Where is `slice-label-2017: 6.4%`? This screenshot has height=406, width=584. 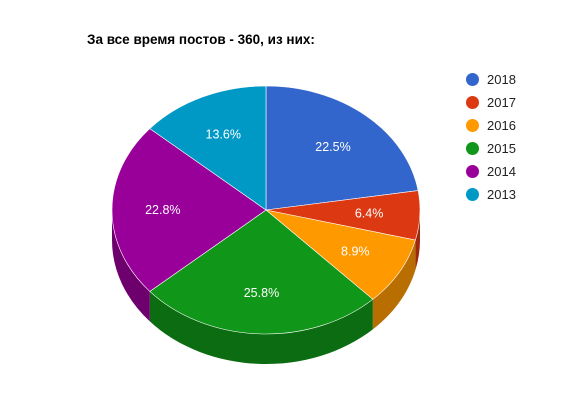 slice-label-2017: 6.4% is located at coordinates (369, 214).